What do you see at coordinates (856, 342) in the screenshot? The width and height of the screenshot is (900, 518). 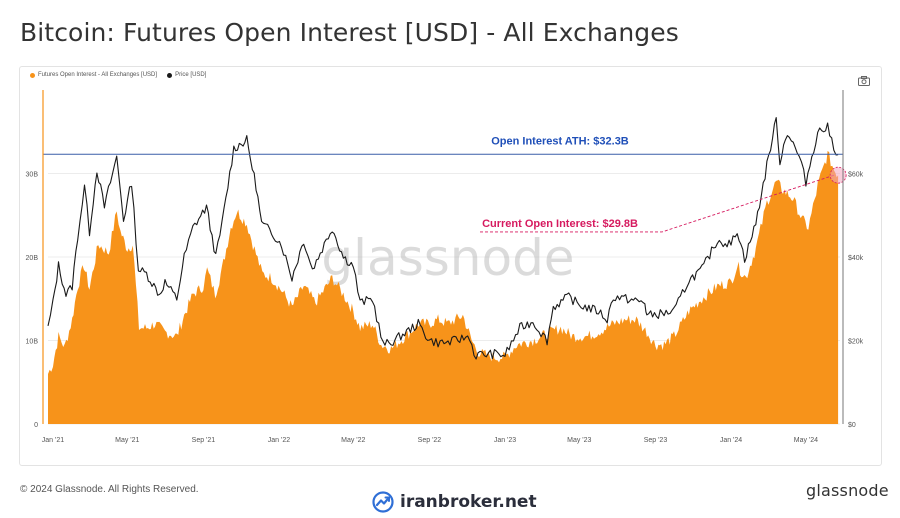 I see `y-right-tick-label: $20k` at bounding box center [856, 342].